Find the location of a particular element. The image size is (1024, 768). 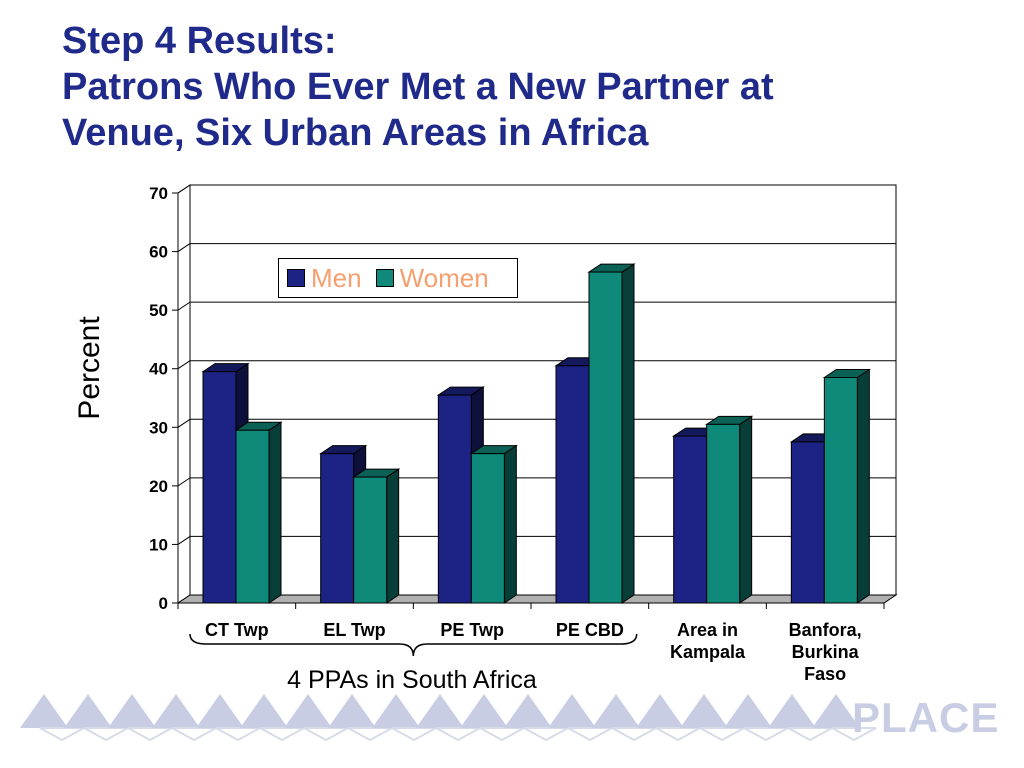

x-tick-label-line: Faso is located at coordinates (825, 674).